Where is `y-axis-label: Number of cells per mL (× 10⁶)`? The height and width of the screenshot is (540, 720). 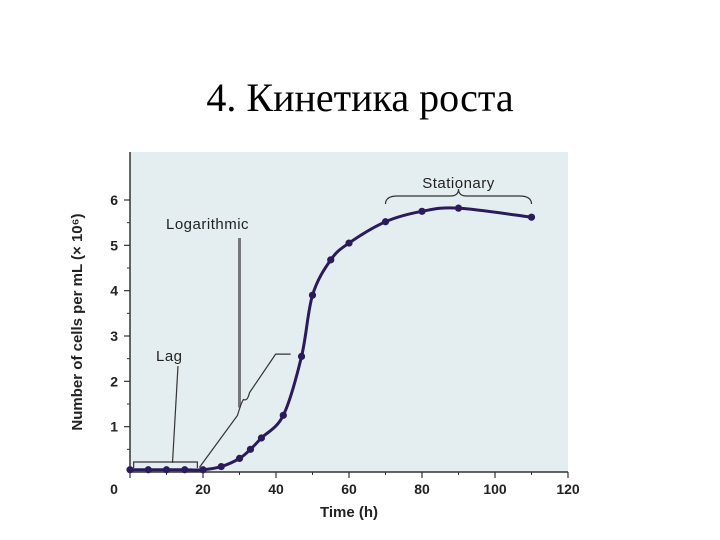
y-axis-label: Number of cells per mL (× 10⁶) is located at coordinates (77, 321).